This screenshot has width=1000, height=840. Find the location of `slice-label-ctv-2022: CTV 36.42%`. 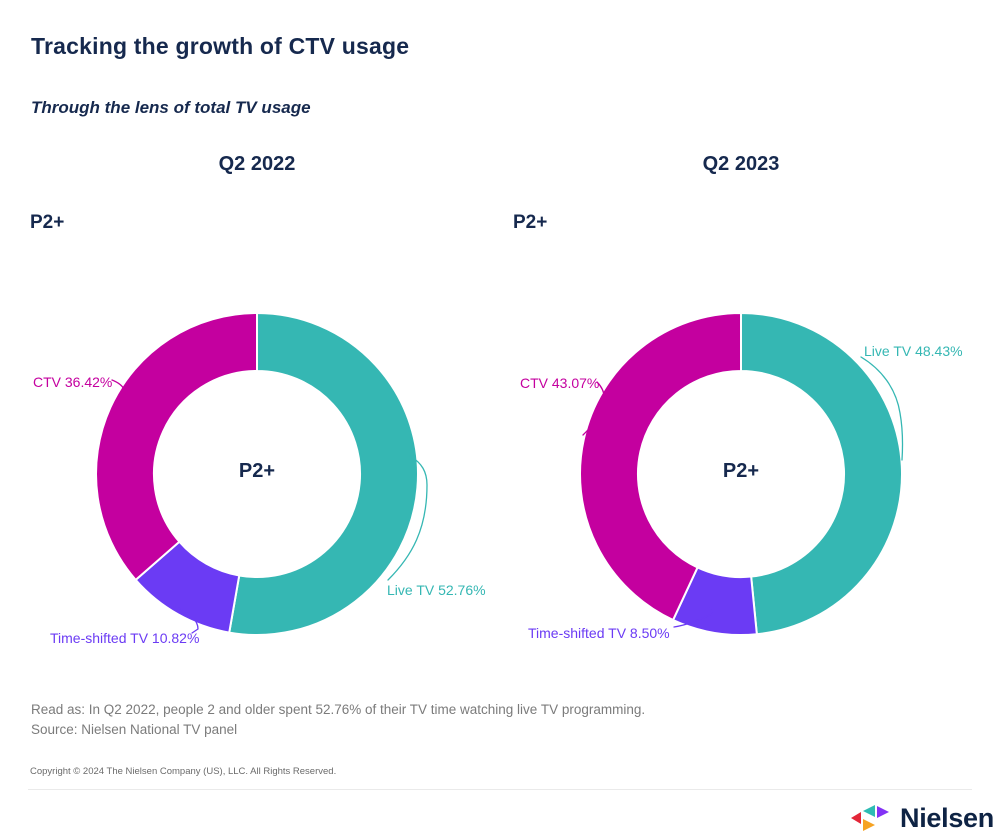

slice-label-ctv-2022: CTV 36.42% is located at coordinates (73, 382).